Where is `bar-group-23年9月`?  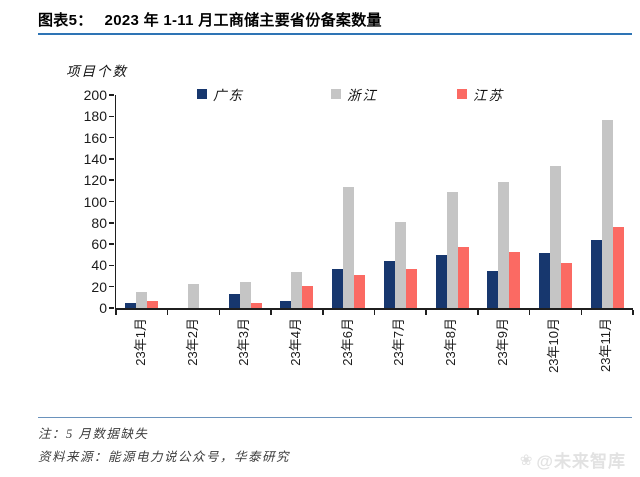
bar-group-23年9月 is located at coordinates (504, 201).